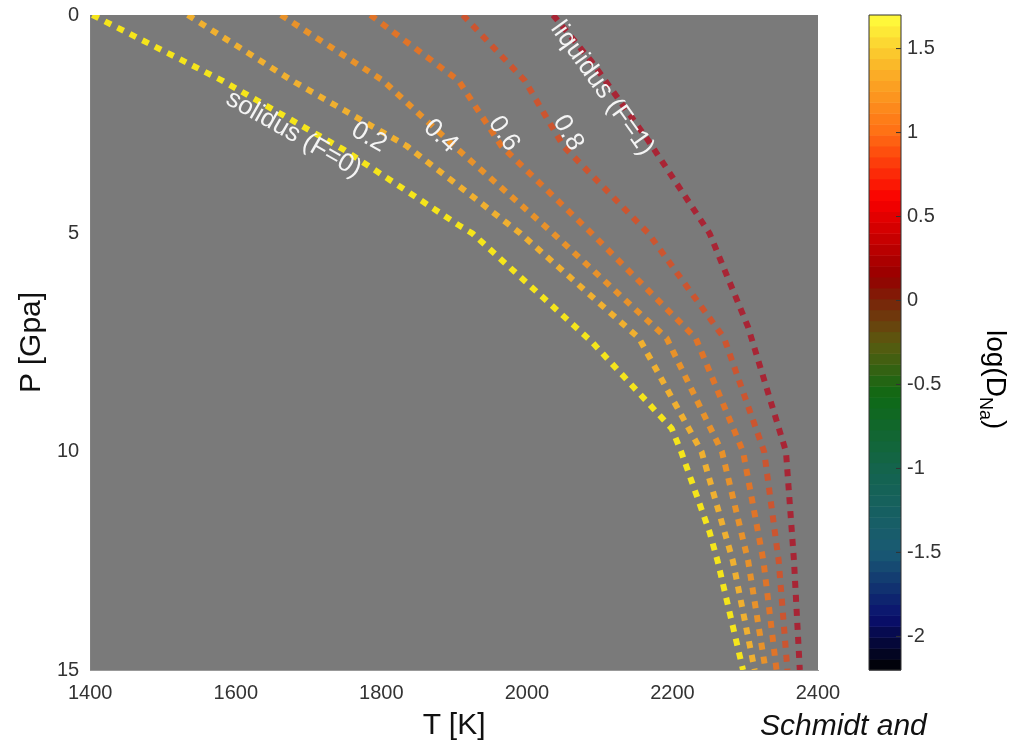  What do you see at coordinates (843, 725) in the screenshot?
I see `text: Schmidt and` at bounding box center [843, 725].